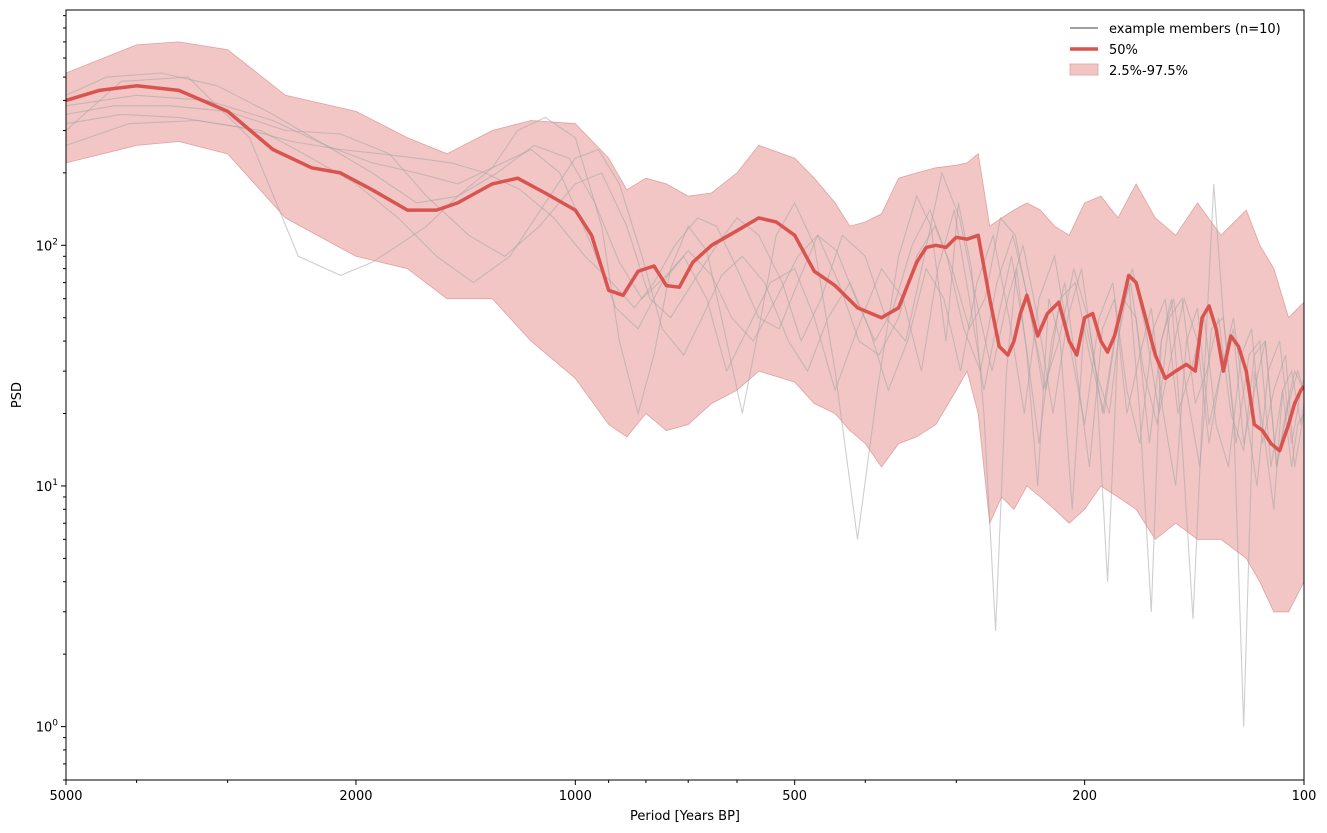 This screenshot has height=833, width=1327. What do you see at coordinates (794, 796) in the screenshot?
I see `x-tick-label: 500` at bounding box center [794, 796].